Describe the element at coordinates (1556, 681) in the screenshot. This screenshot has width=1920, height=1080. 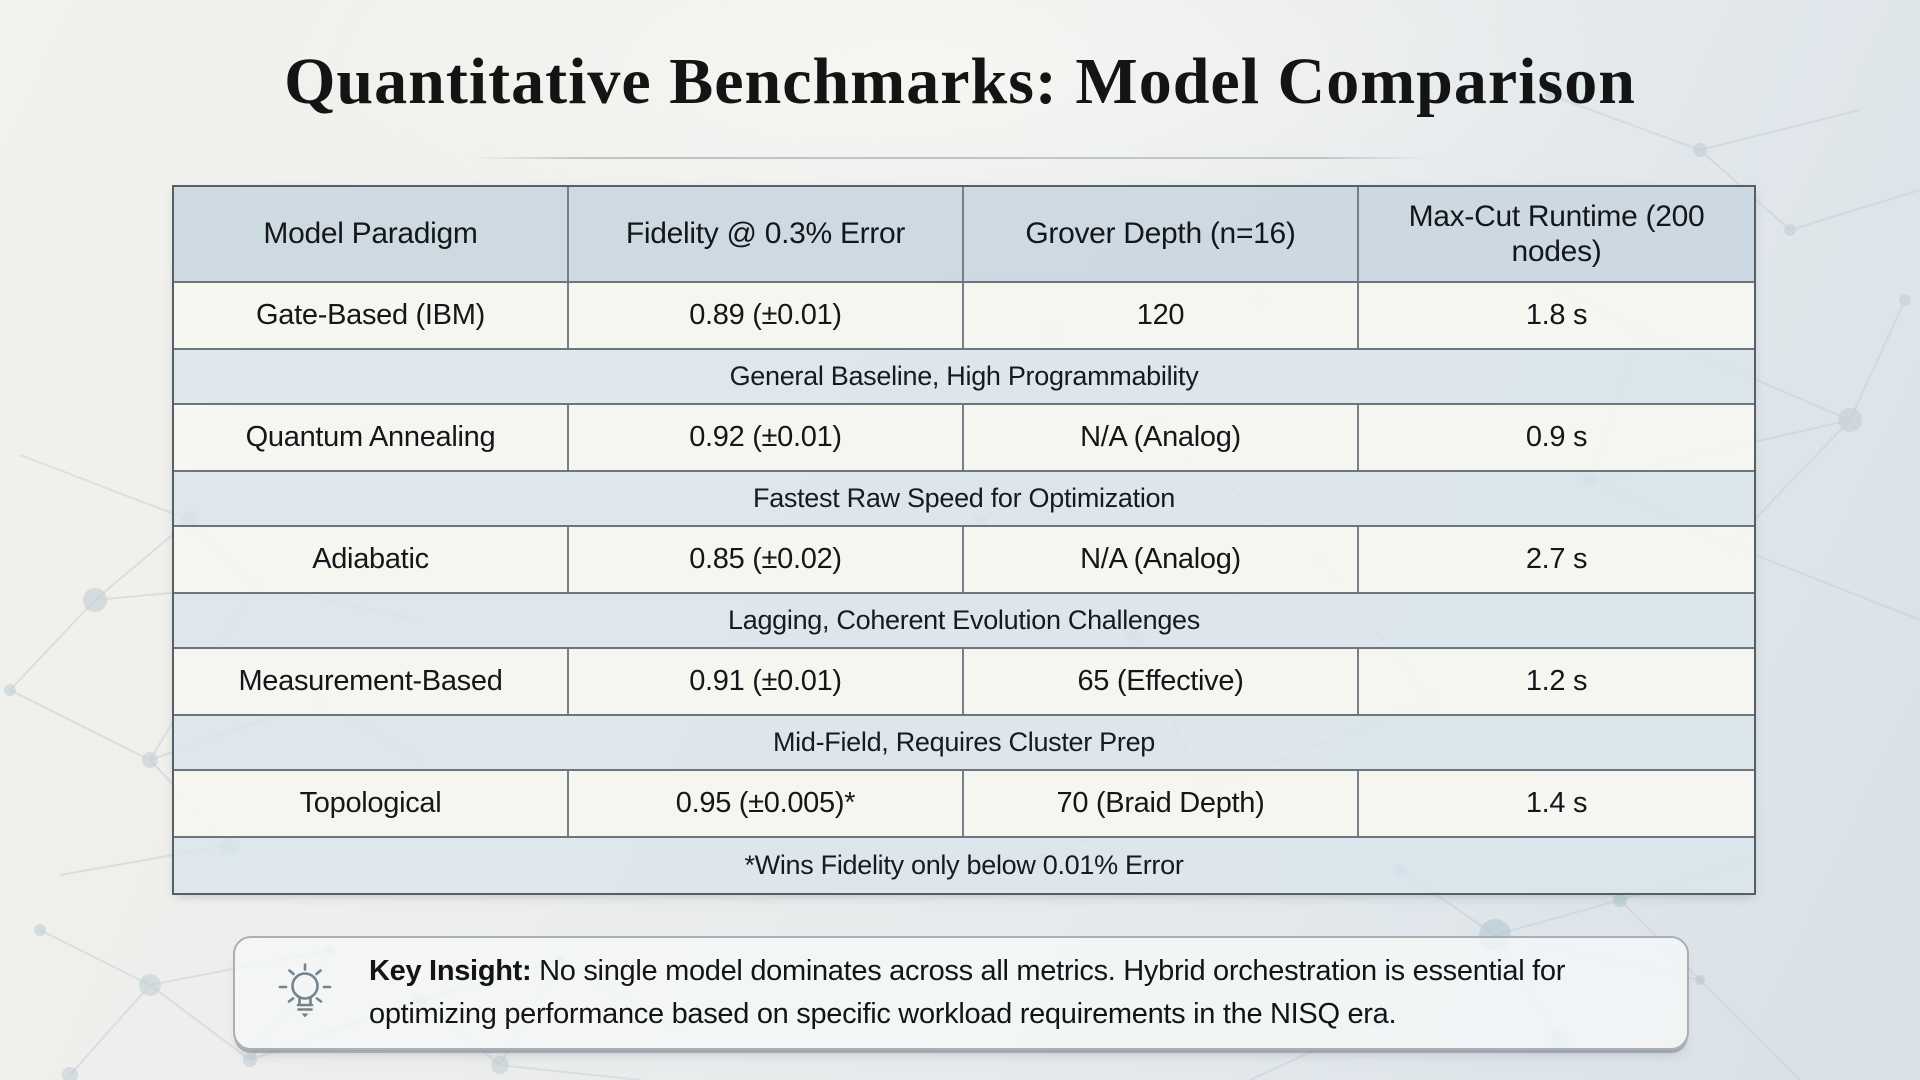
I see `cell-runtime: 1.2 s` at that location.